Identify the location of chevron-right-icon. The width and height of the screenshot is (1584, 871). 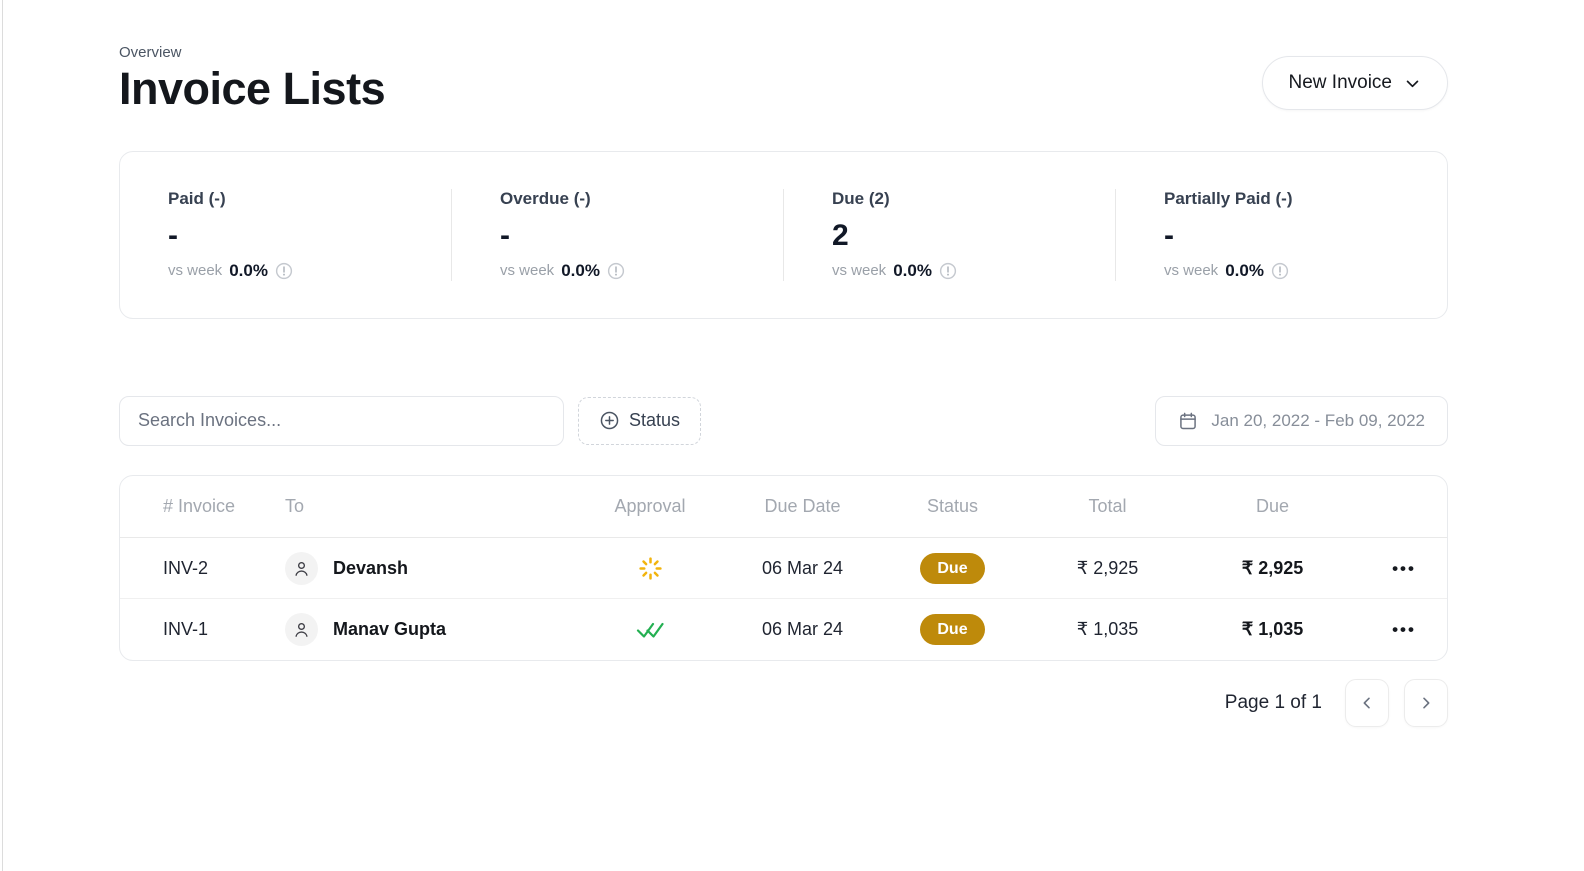
(1426, 703).